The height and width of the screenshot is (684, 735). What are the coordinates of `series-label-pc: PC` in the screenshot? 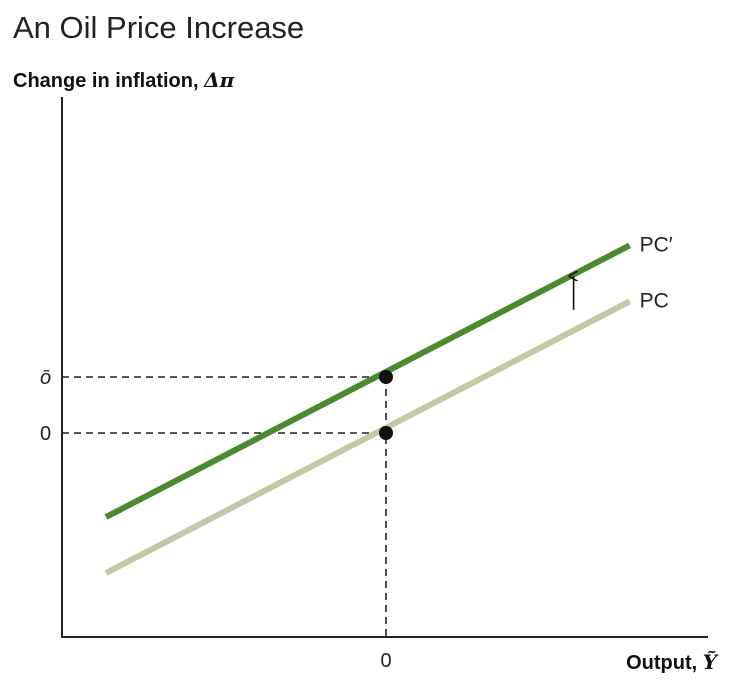 It's located at (654, 300).